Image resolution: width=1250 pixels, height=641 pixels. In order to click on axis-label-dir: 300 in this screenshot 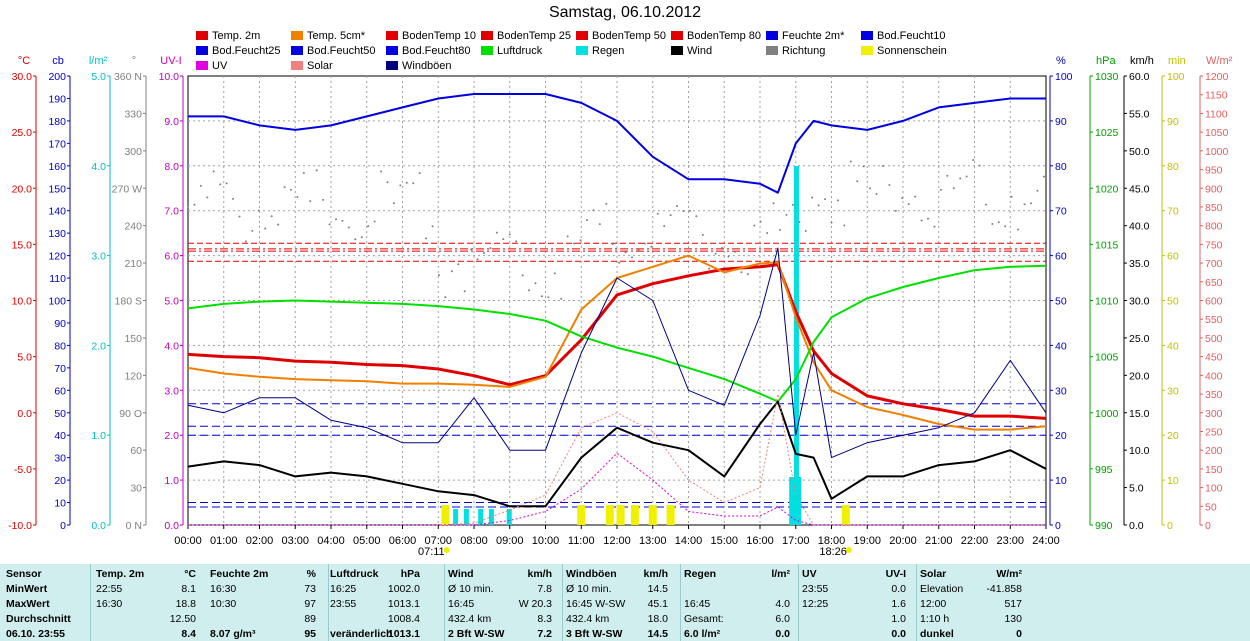, I will do `click(133, 152)`.